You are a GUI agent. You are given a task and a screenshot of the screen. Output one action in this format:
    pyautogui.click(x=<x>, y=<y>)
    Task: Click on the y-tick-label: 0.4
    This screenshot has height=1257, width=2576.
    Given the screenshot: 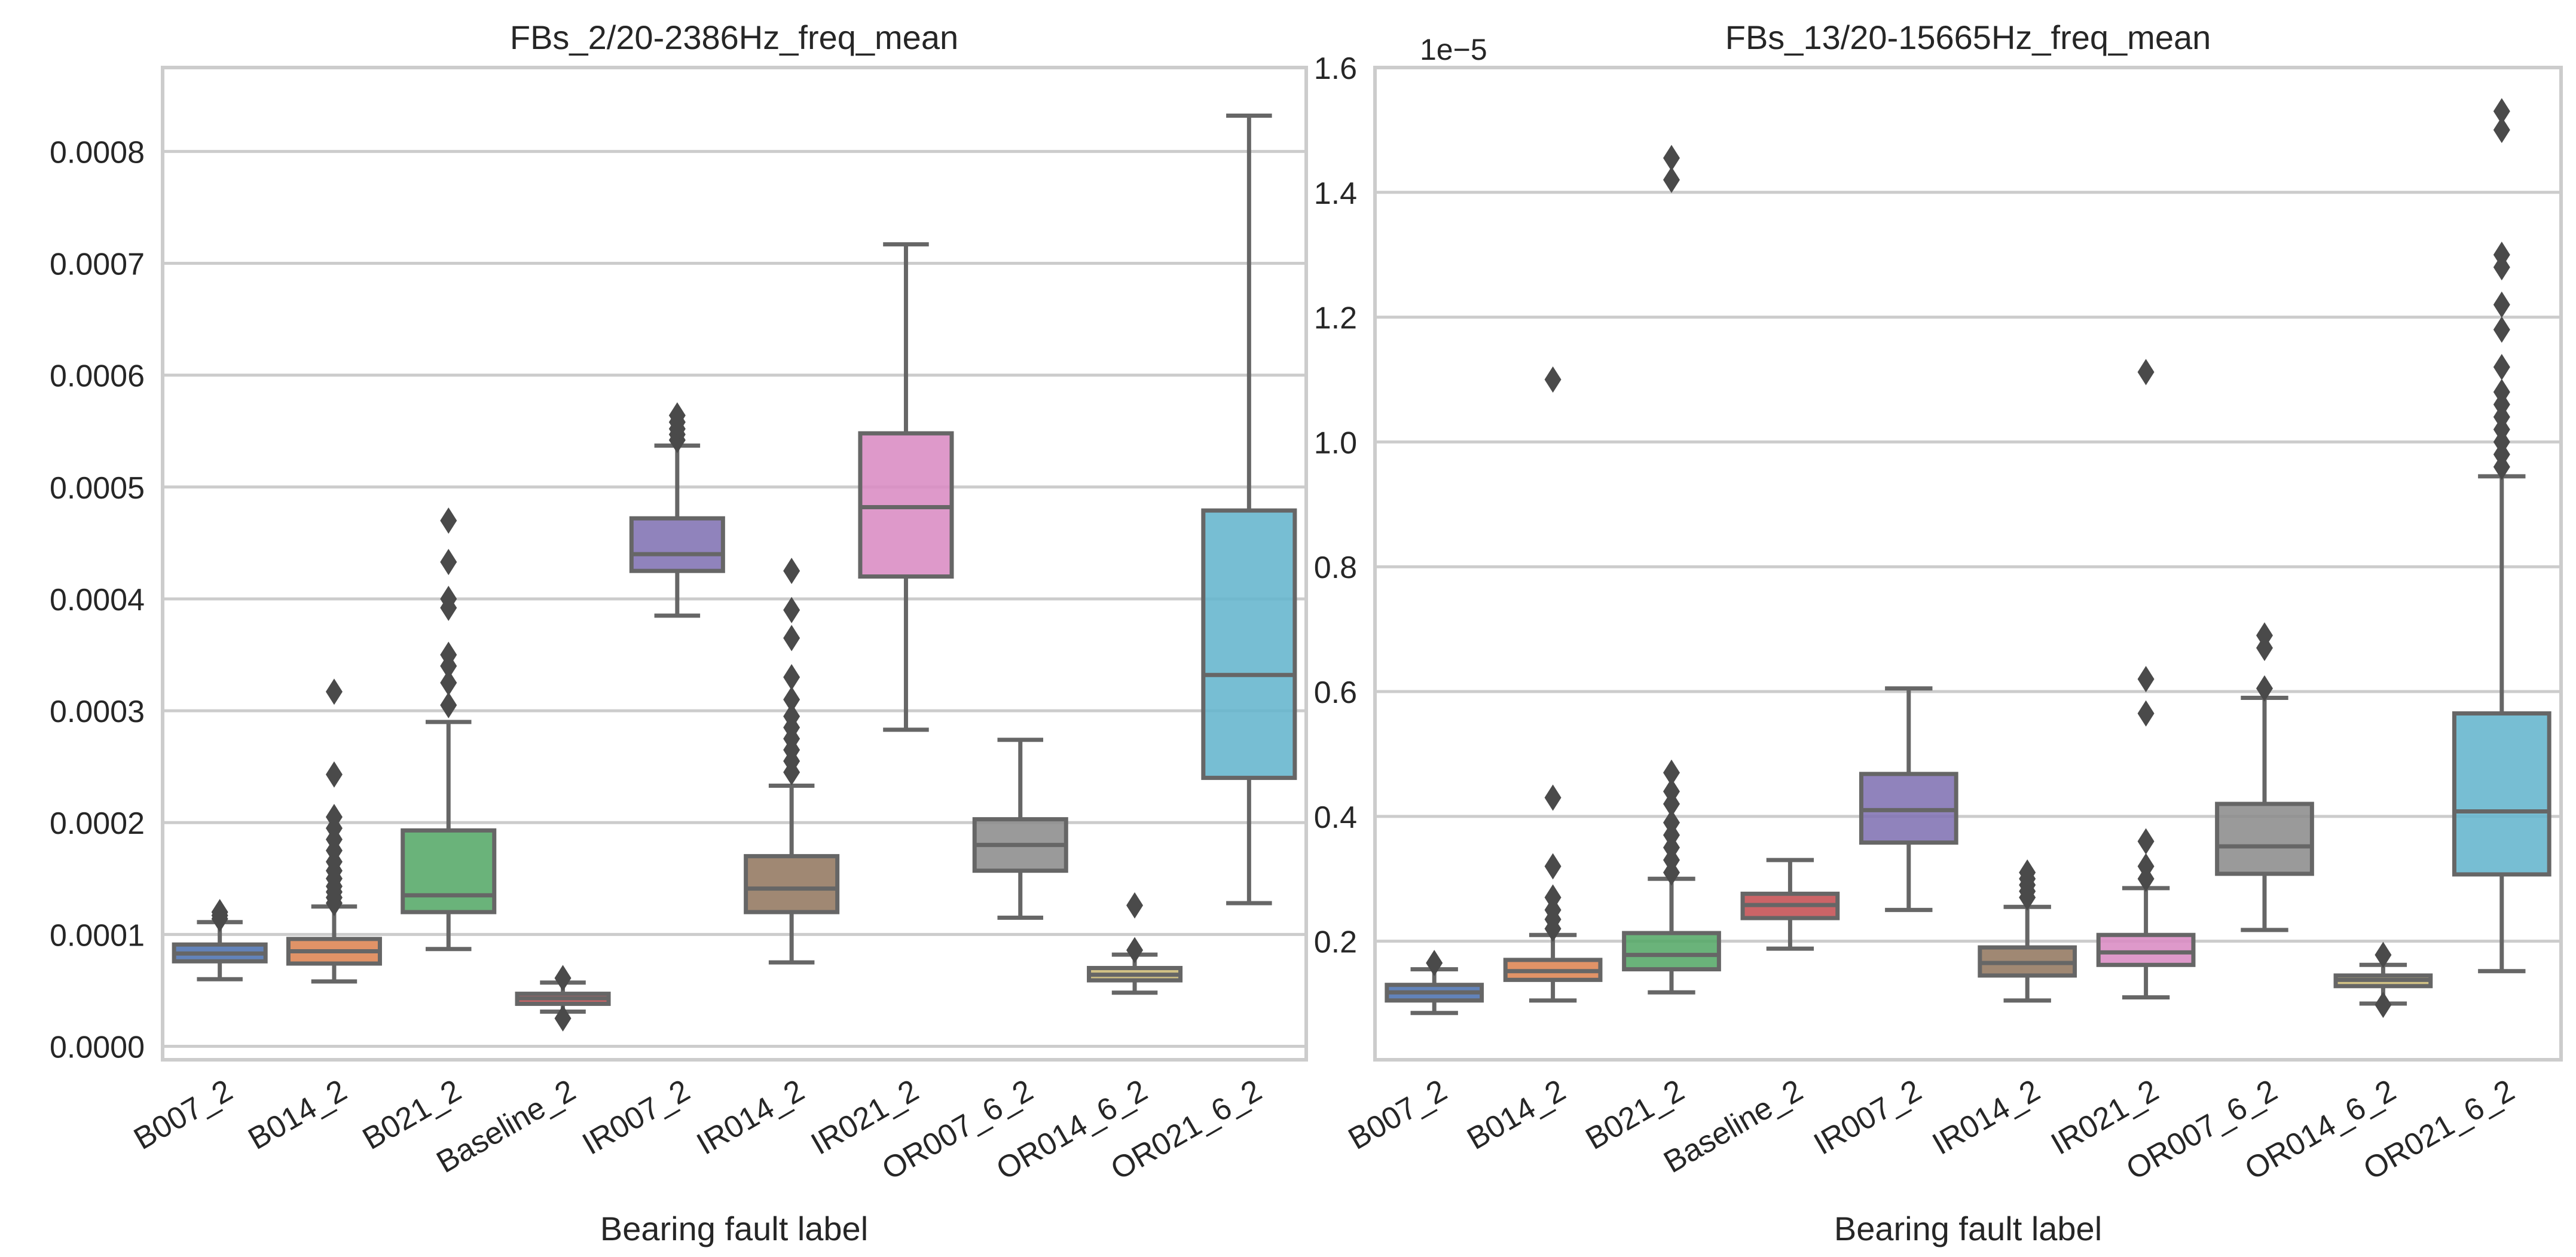 What is the action you would take?
    pyautogui.click(x=1336, y=817)
    